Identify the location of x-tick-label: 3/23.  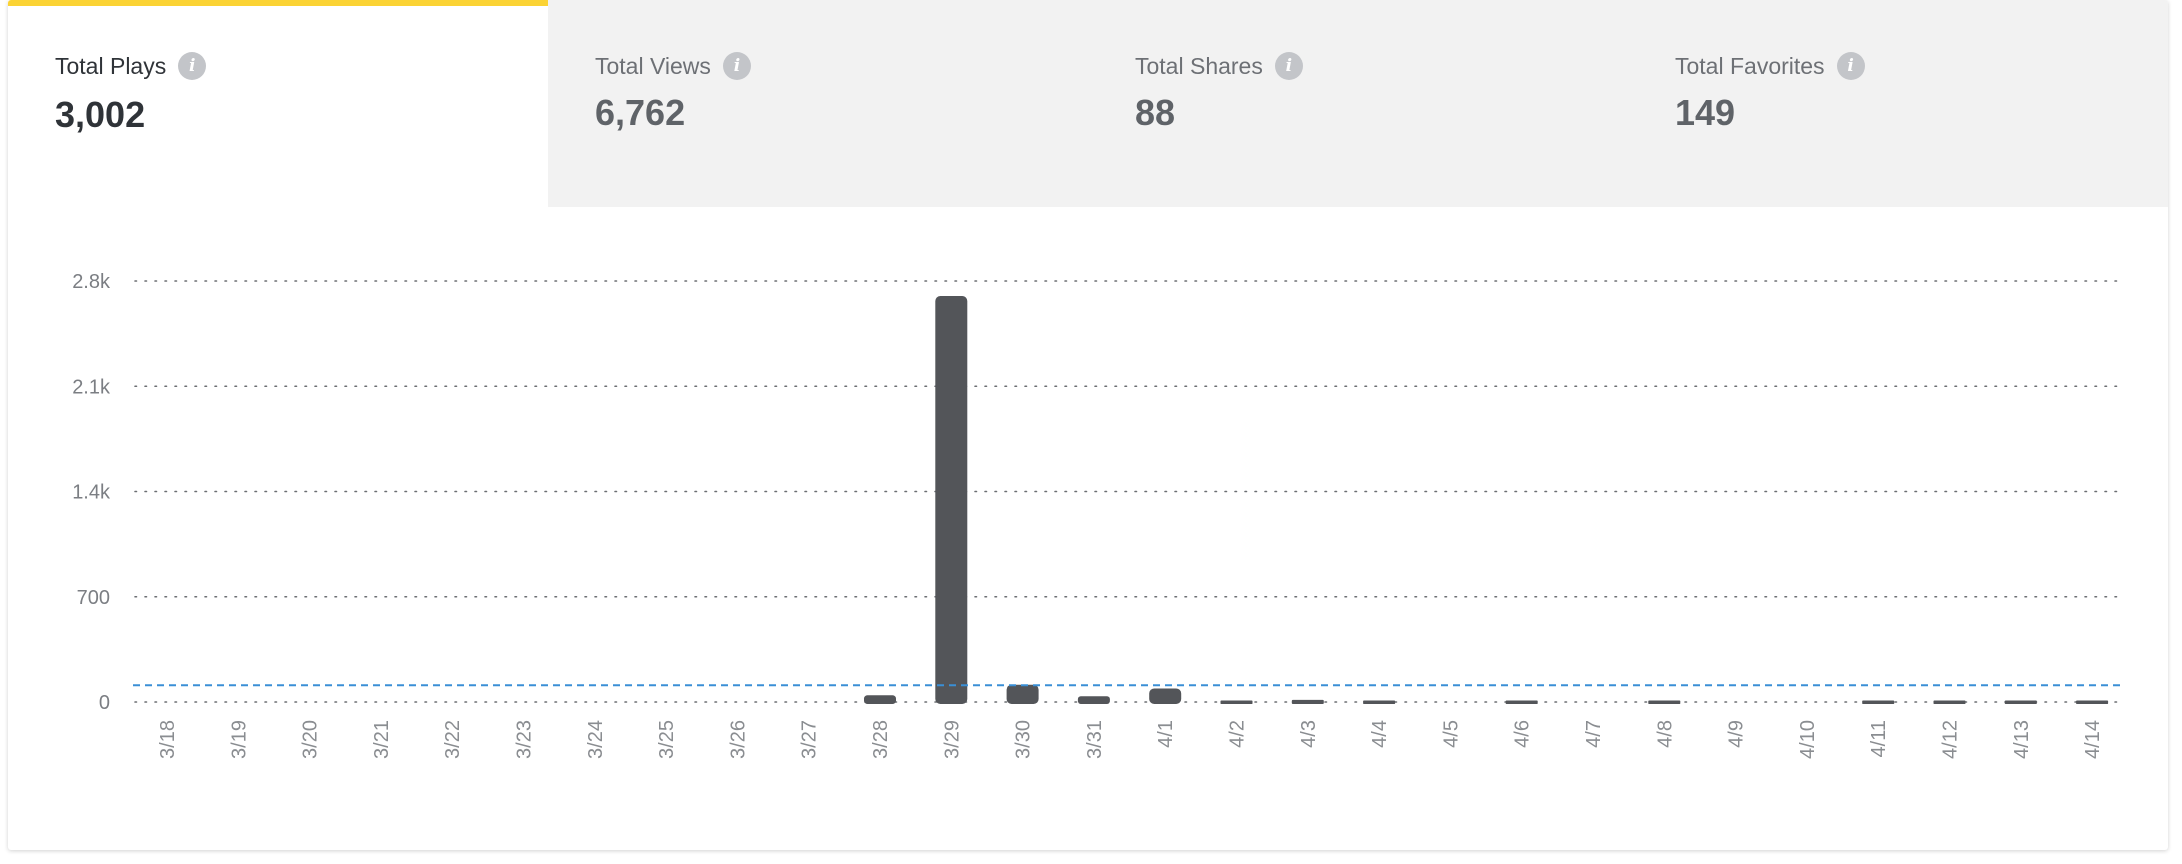
(525, 739).